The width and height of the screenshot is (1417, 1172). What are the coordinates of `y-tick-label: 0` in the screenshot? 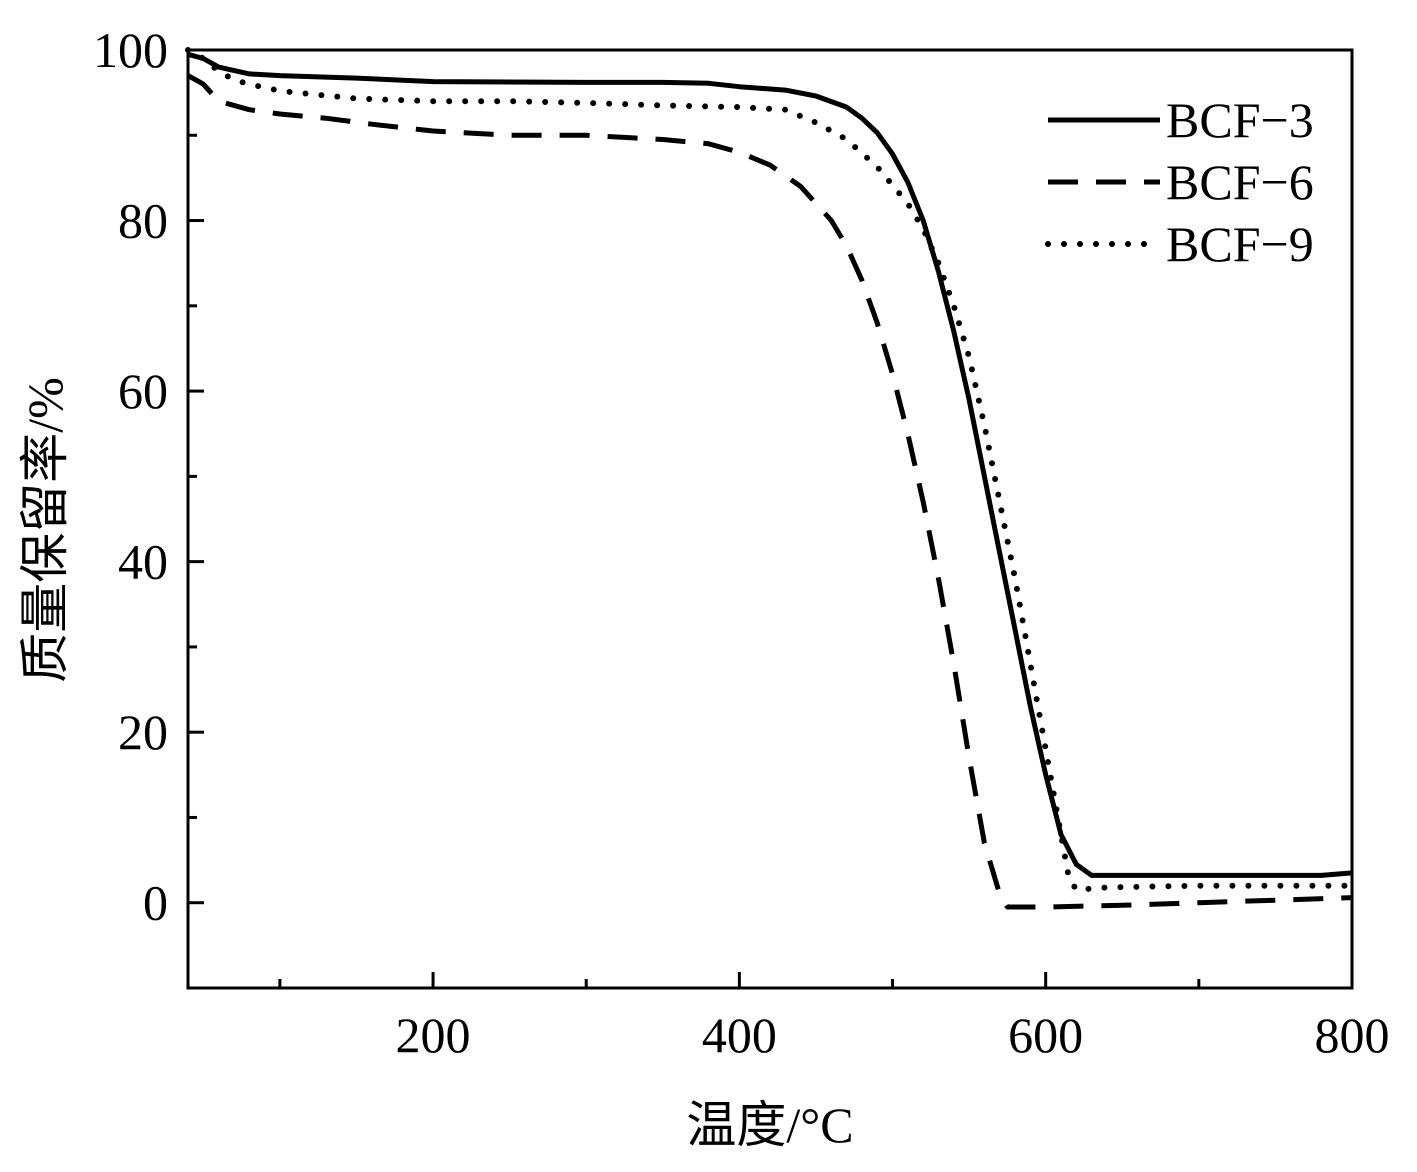 It's located at (155, 903).